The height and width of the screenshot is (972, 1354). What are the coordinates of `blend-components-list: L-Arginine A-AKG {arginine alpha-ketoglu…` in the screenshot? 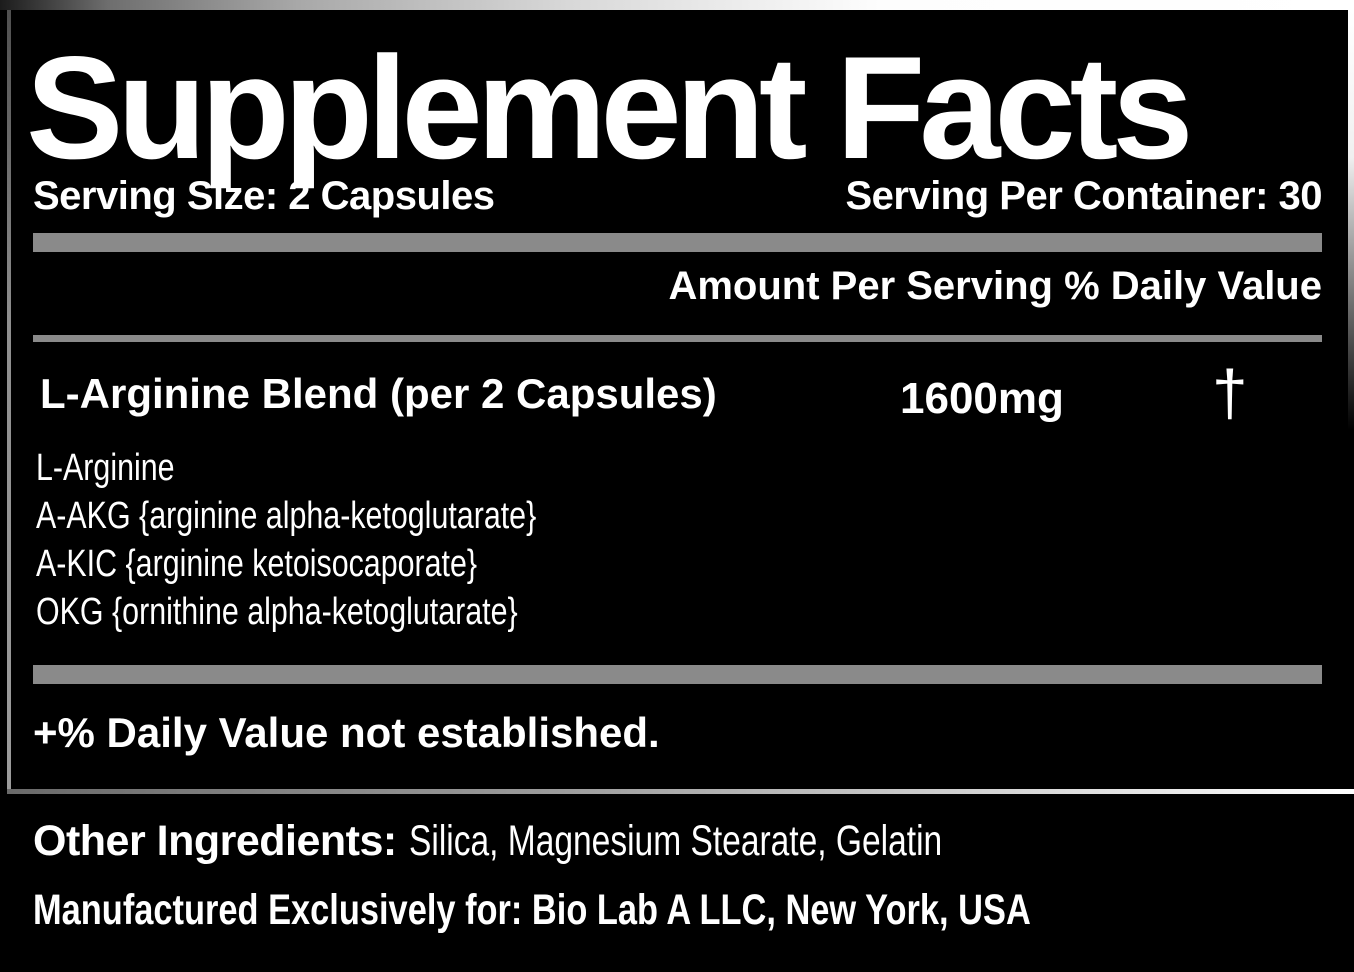 It's located at (286, 540).